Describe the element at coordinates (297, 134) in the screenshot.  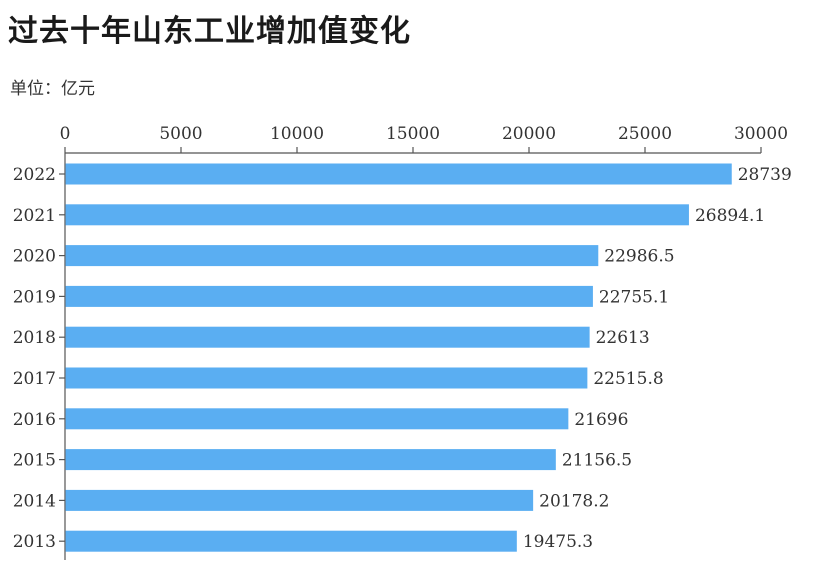
I see `x-tick-label: 10000` at that location.